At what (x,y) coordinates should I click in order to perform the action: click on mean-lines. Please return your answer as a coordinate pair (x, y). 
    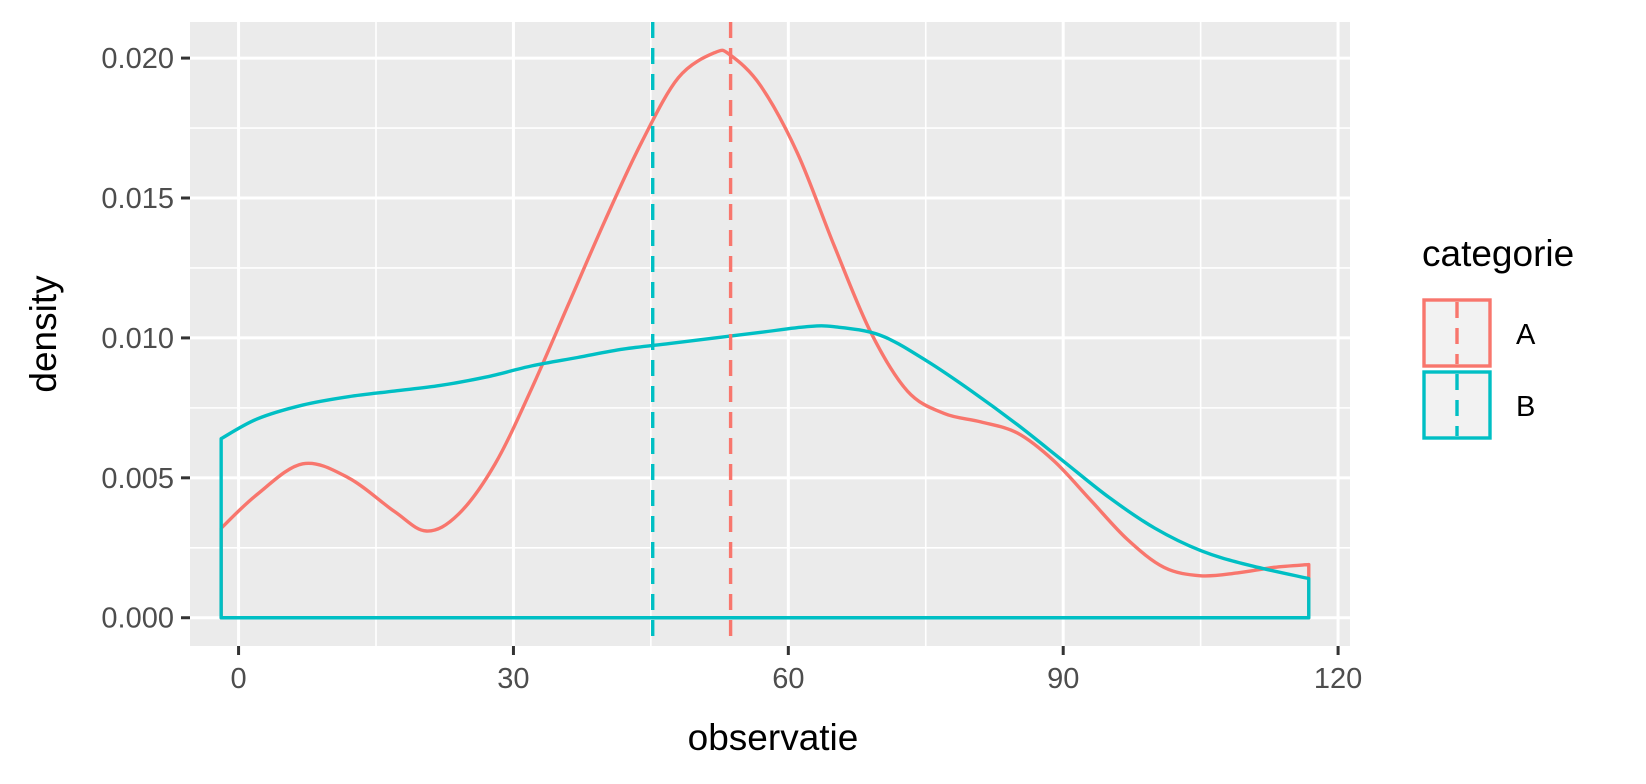
    Looking at the image, I should click on (692, 334).